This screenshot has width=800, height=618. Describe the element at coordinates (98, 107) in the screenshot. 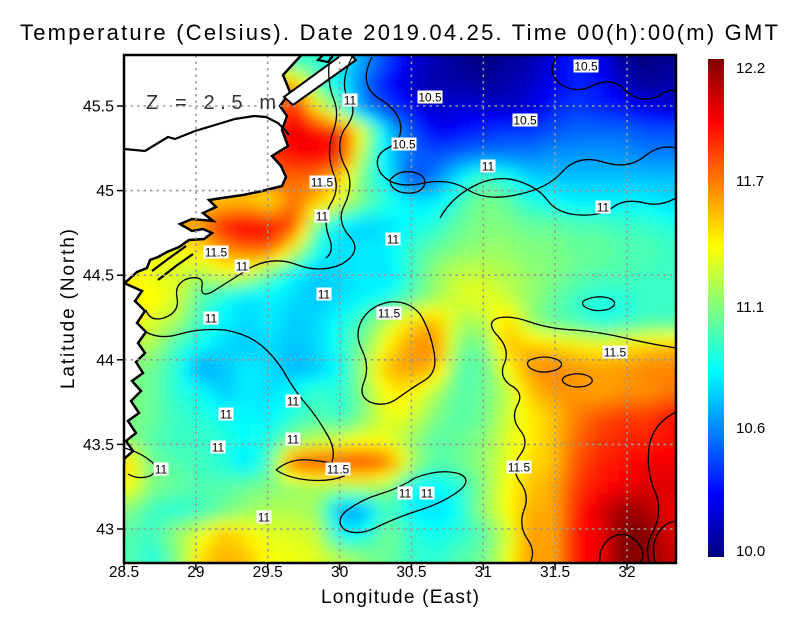

I see `svg-text: 45.5` at that location.